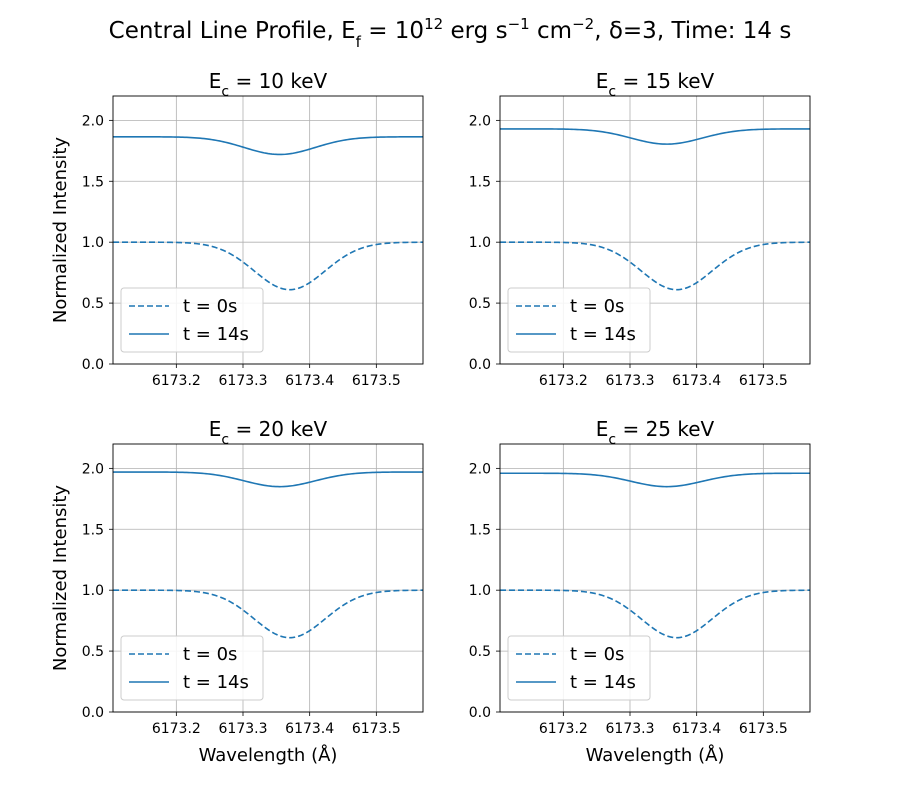 Image resolution: width=900 pixels, height=800 pixels. Describe the element at coordinates (655, 84) in the screenshot. I see `panel-title: Ec = 15 keV` at that location.